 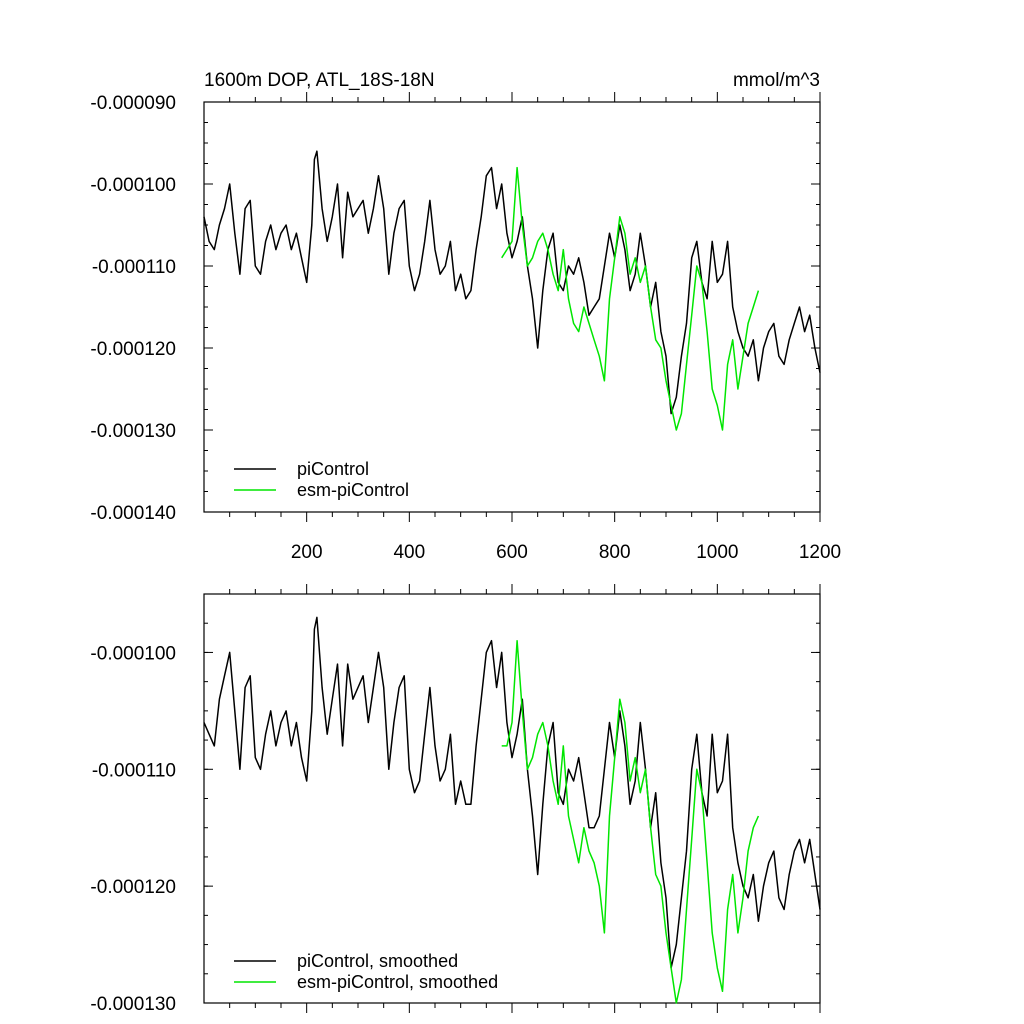 I want to click on legend-label-esm-picontrol: esm-piControl, so click(x=353, y=490).